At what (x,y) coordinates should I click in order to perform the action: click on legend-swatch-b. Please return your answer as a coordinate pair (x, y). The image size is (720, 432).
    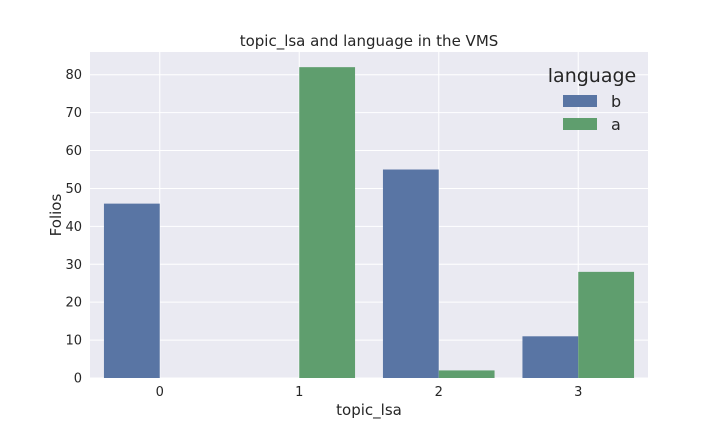
    Looking at the image, I should click on (580, 101).